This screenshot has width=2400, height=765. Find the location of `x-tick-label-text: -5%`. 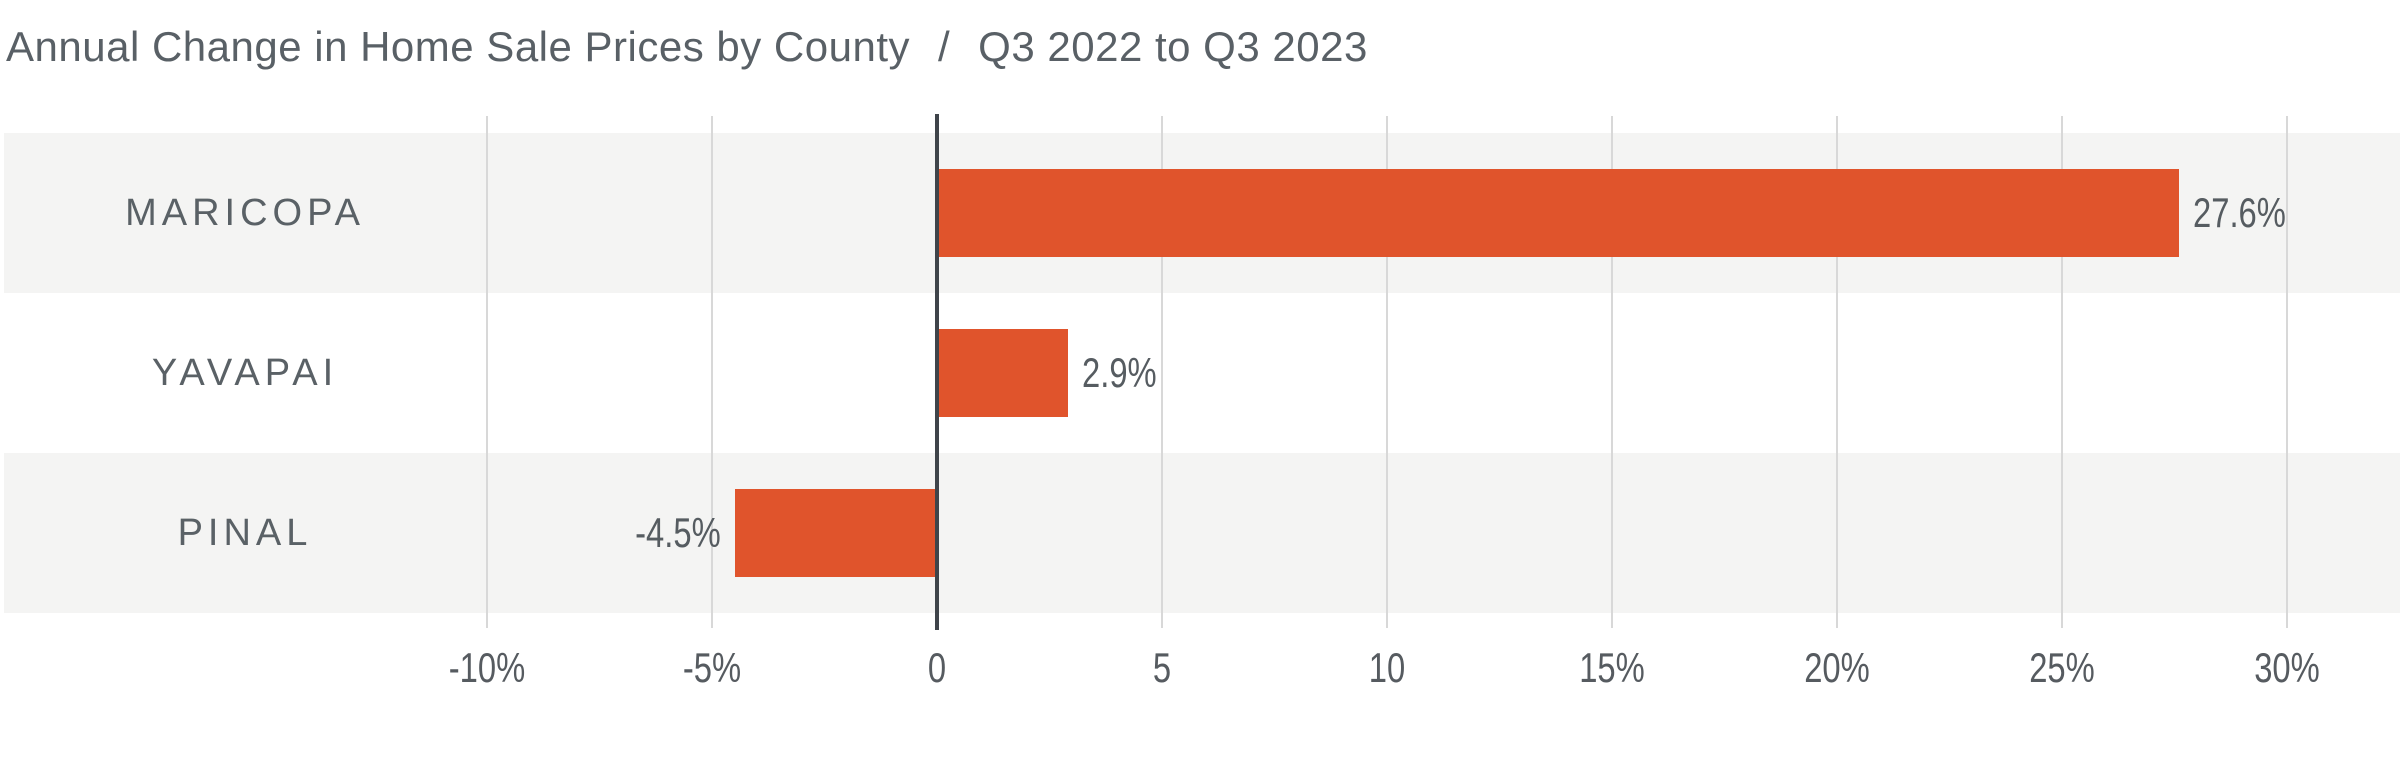

x-tick-label-text: -5% is located at coordinates (712, 667).